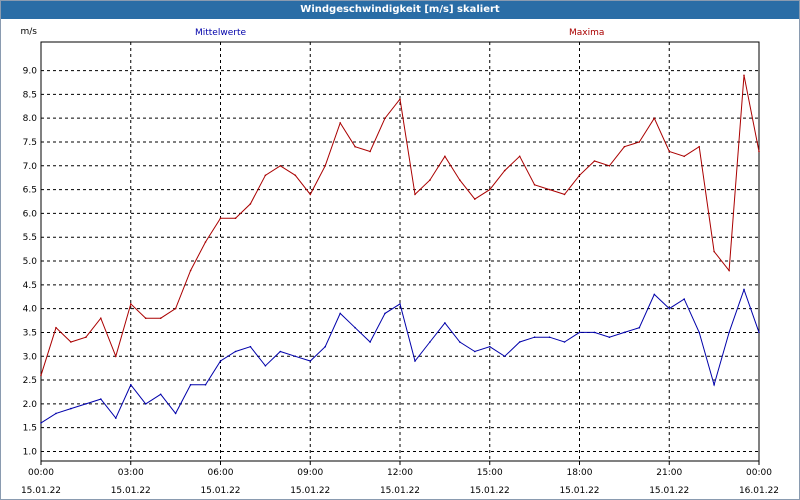 The width and height of the screenshot is (800, 500). I want to click on y-tick-label: 6.0, so click(30, 214).